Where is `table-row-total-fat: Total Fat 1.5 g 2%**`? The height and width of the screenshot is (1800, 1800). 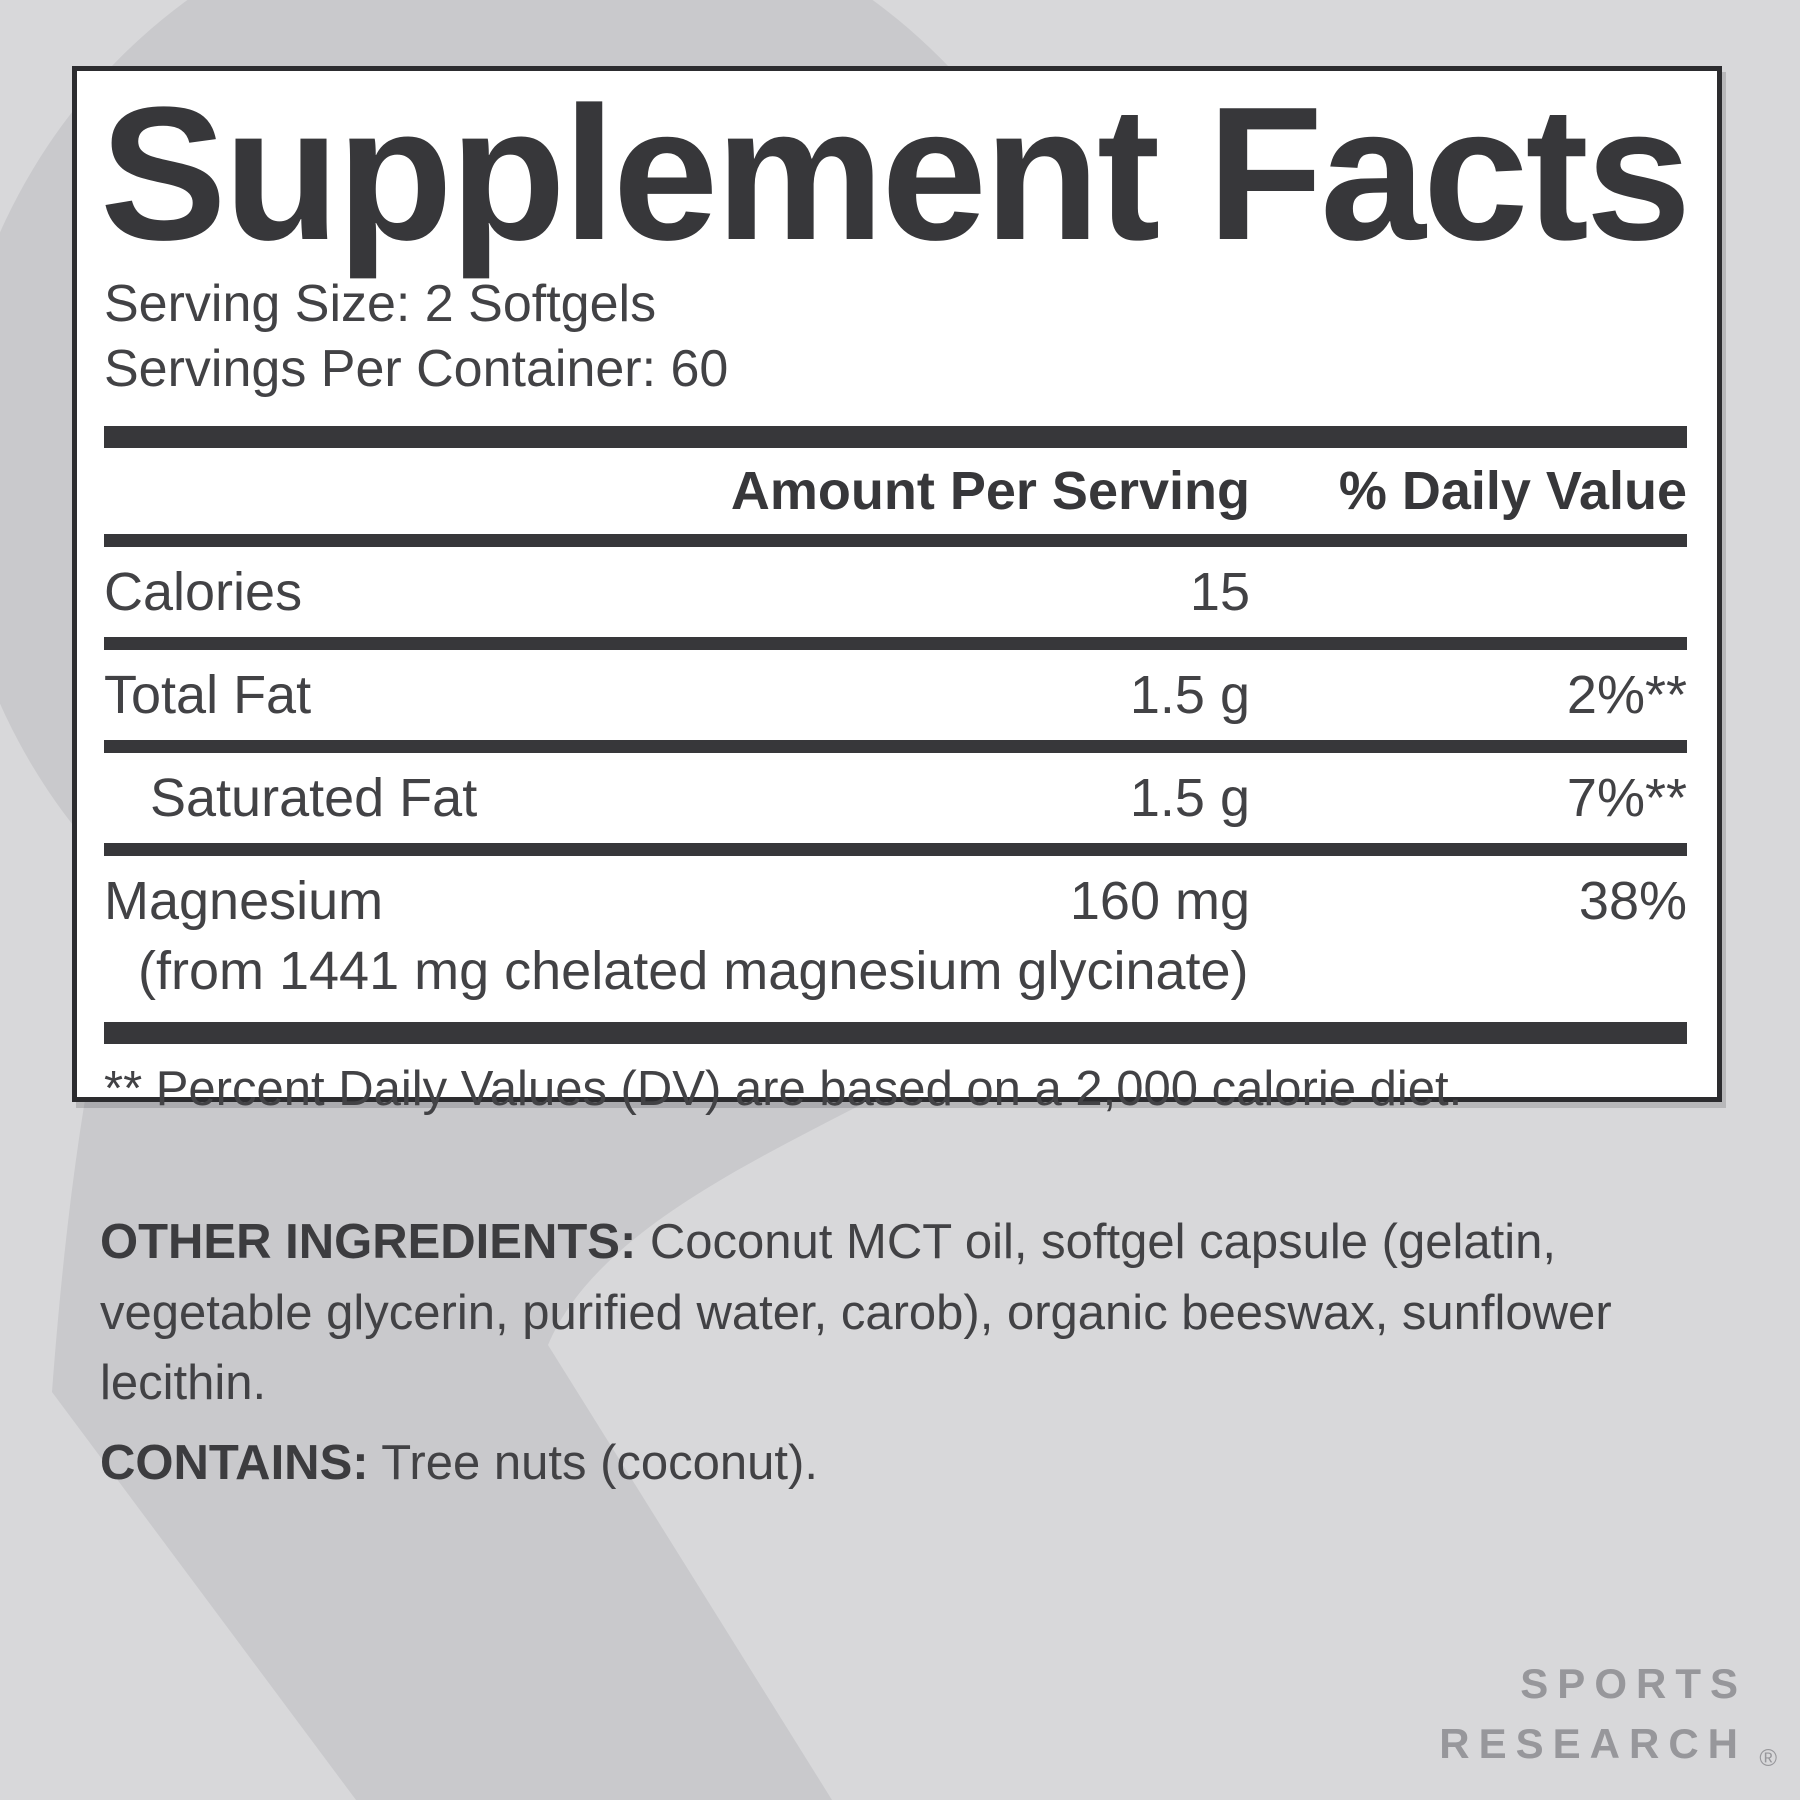 table-row-total-fat: Total Fat 1.5 g 2%** is located at coordinates (895, 695).